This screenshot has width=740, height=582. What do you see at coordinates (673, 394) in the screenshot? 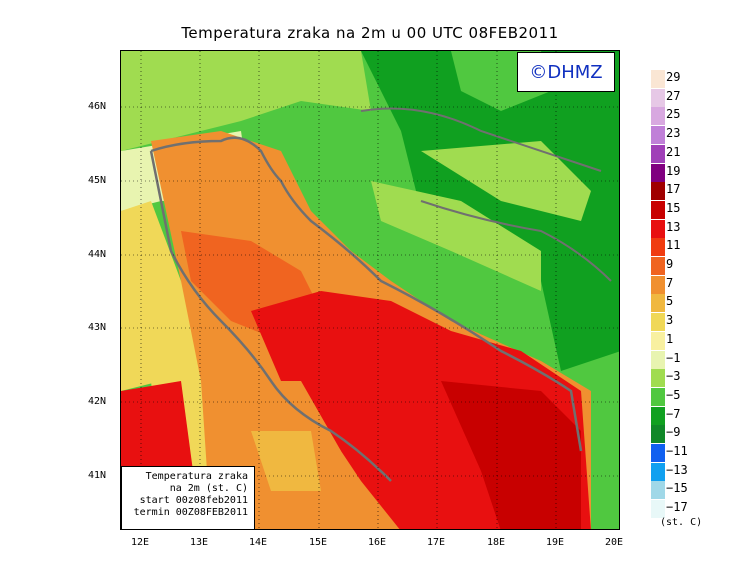
I see `legend-label: −5` at bounding box center [673, 394].